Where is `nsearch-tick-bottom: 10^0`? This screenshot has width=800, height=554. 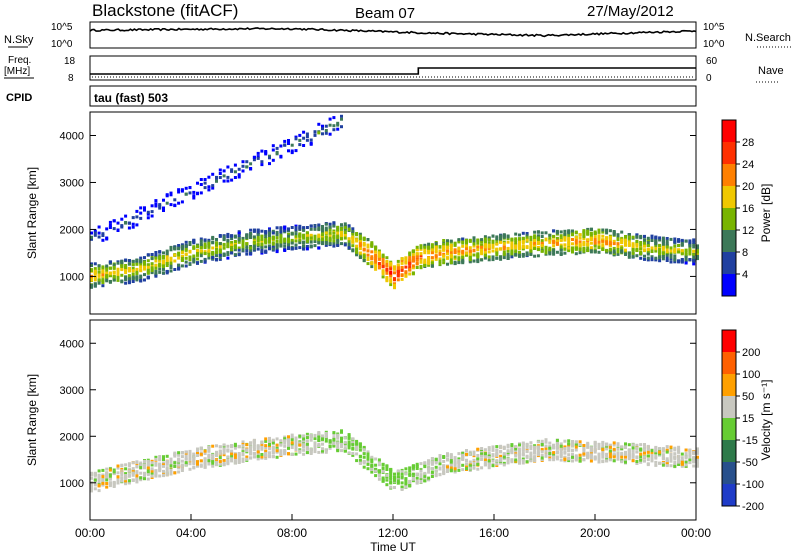 nsearch-tick-bottom: 10^0 is located at coordinates (714, 44).